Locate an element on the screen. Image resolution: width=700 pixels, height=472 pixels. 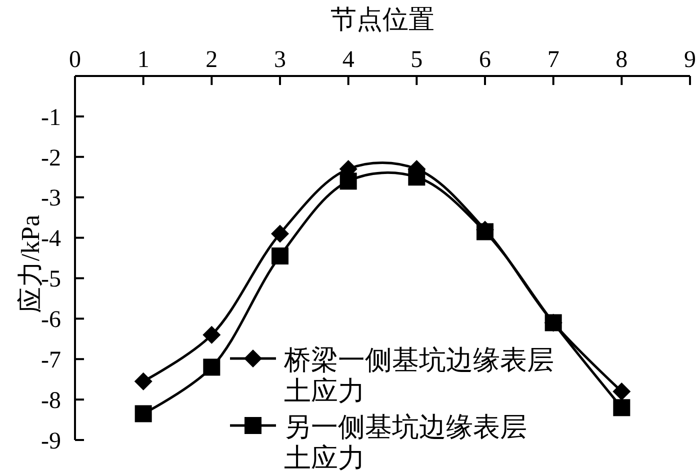
y-tick-label: -6 is located at coordinates (51, 320).